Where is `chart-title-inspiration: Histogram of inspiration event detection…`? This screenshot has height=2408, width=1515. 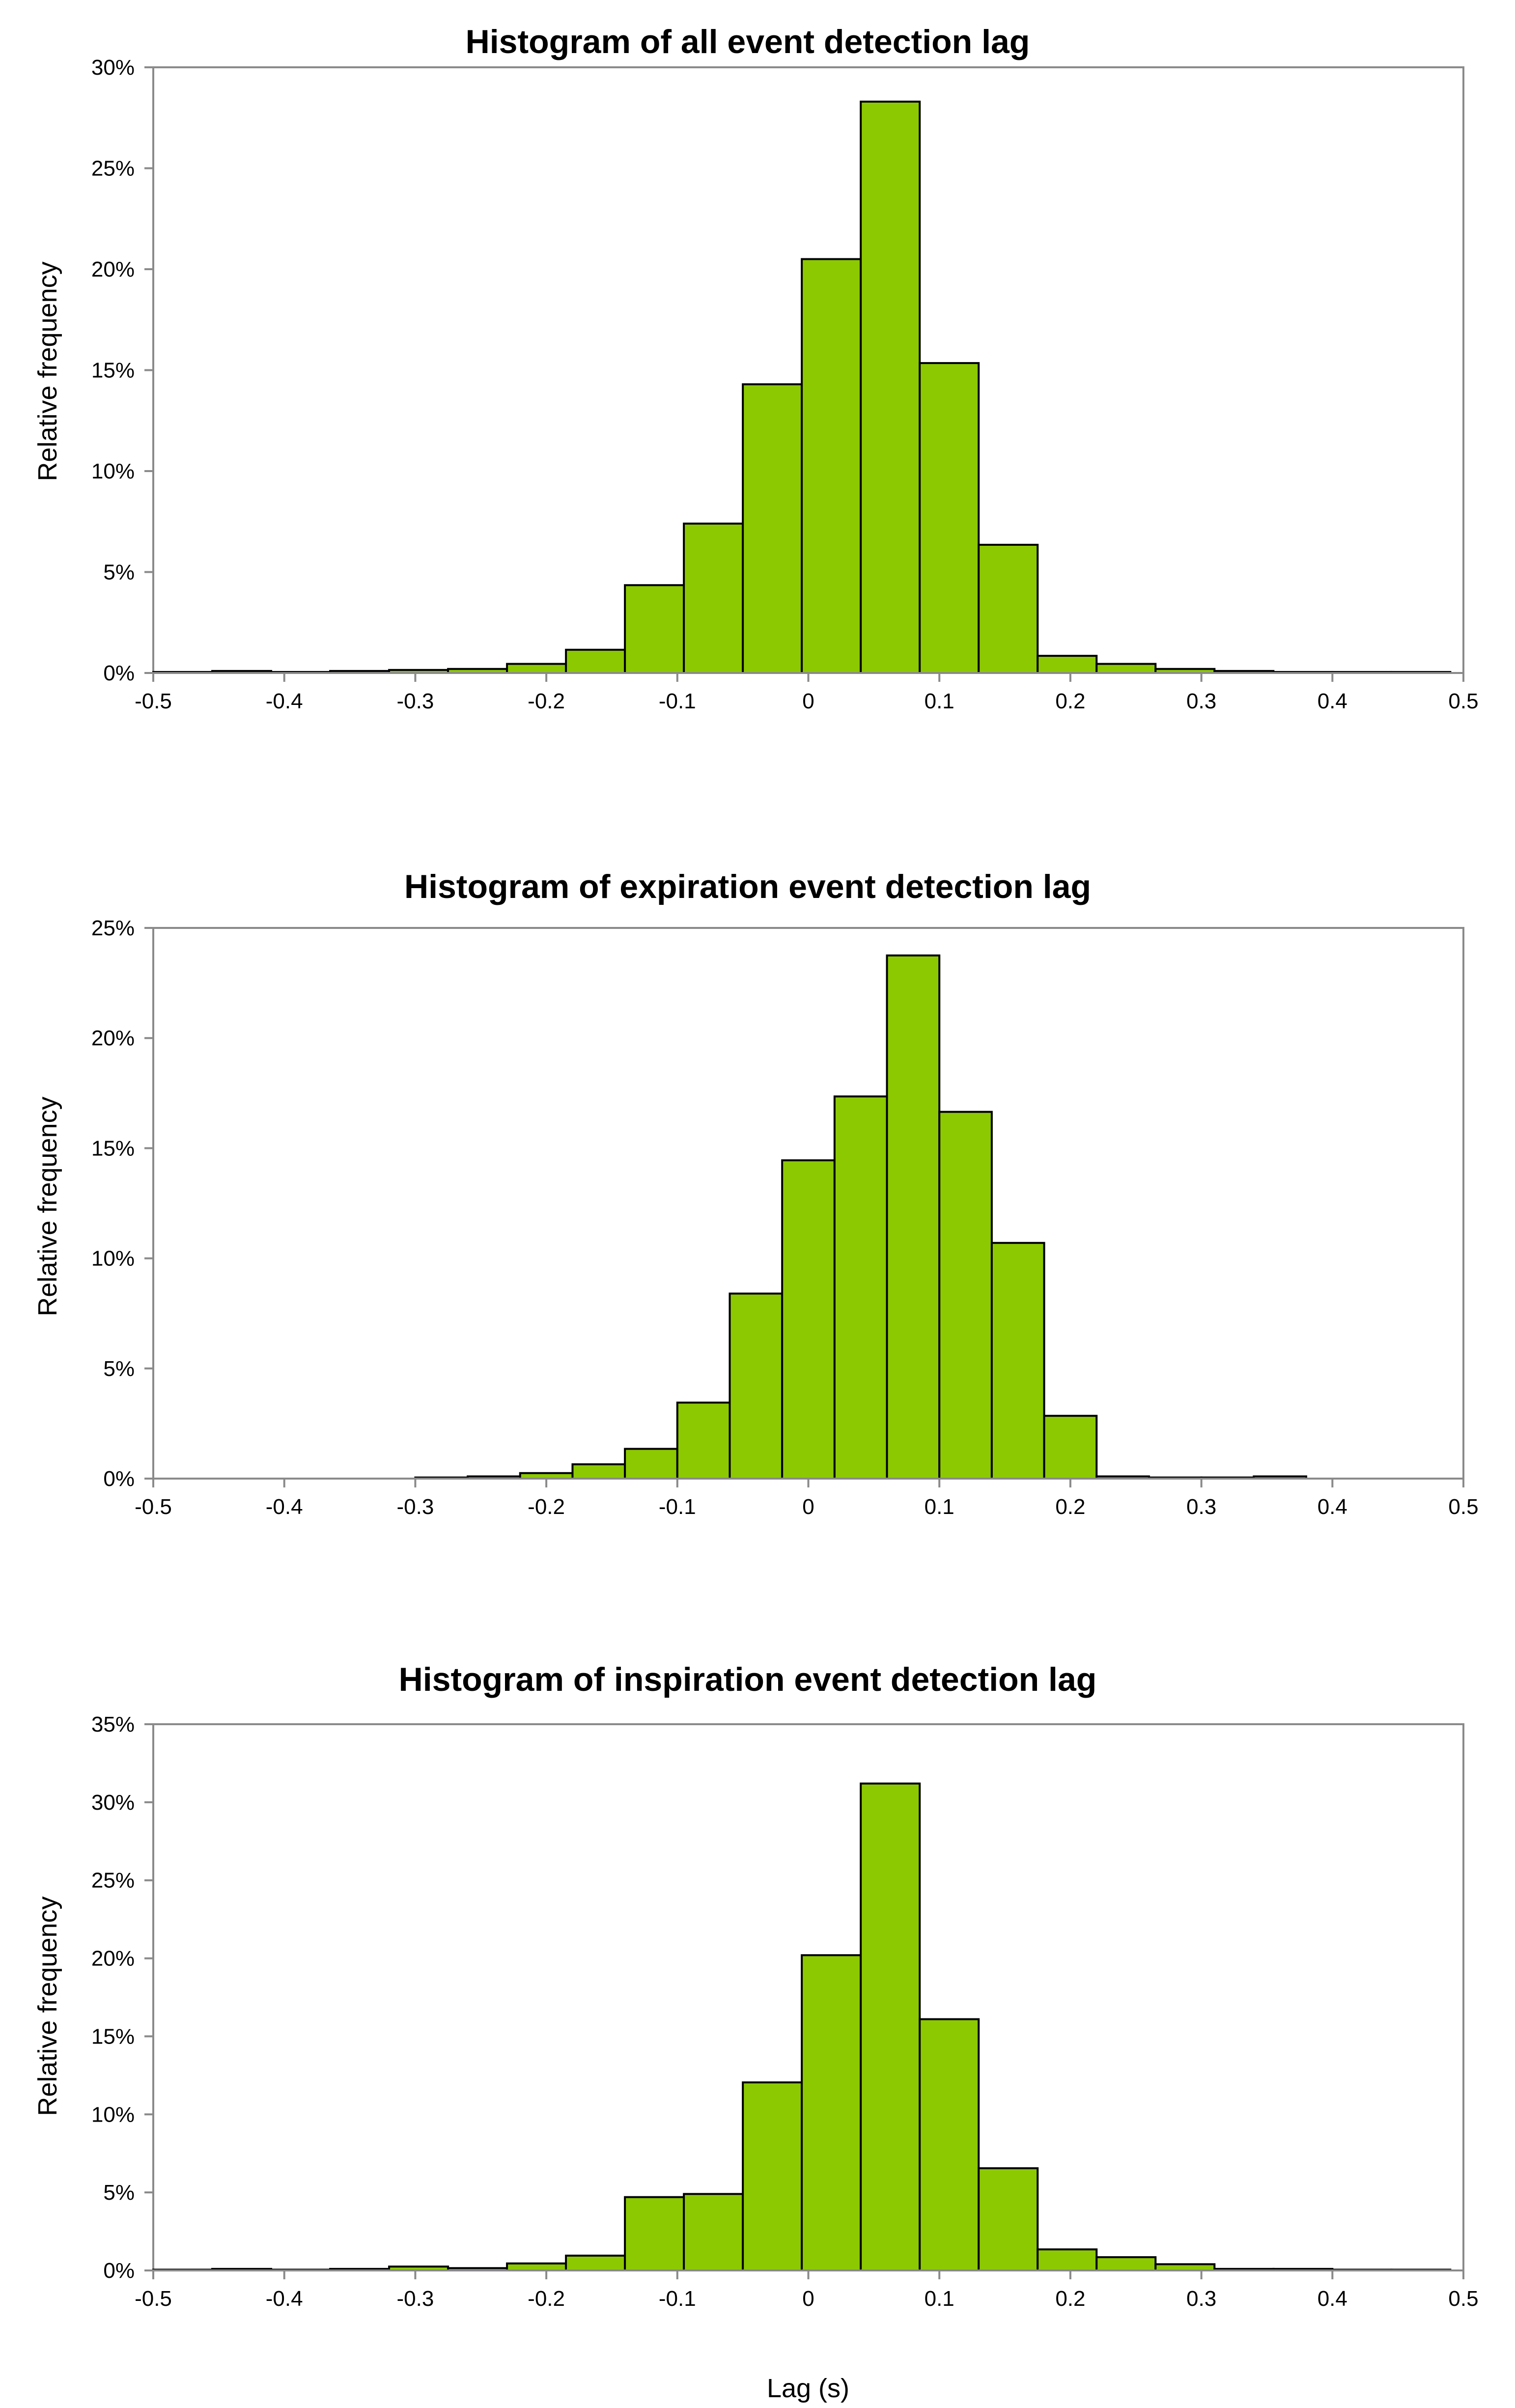
chart-title-inspiration: Histogram of inspiration event detection… is located at coordinates (748, 1679).